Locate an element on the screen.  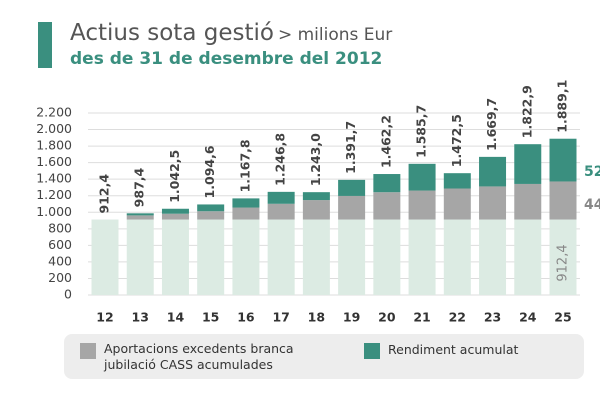
total-label: 1.042,5 is located at coordinates (174, 176).